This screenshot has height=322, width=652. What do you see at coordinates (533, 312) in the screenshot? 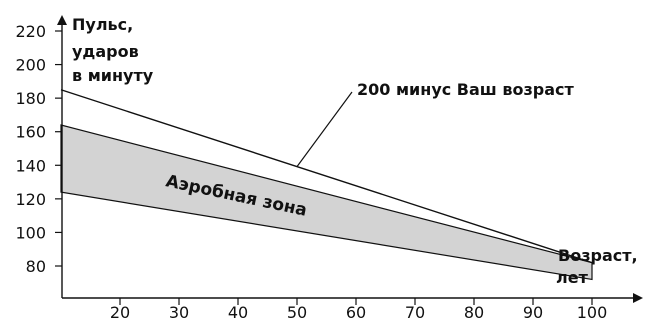
I see `x-tick-label: 90` at bounding box center [533, 312].